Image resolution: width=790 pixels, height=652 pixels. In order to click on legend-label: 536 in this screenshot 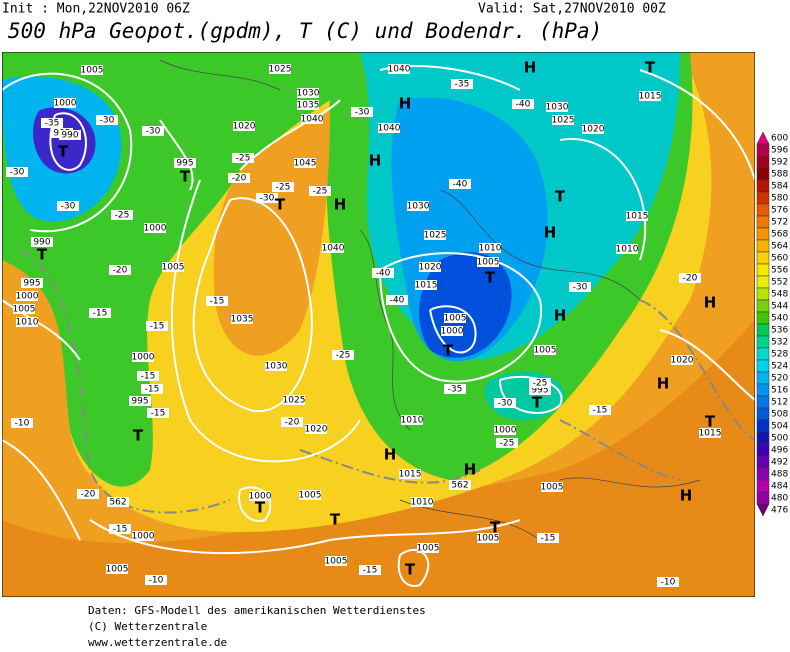, I will do `click(779, 331)`.